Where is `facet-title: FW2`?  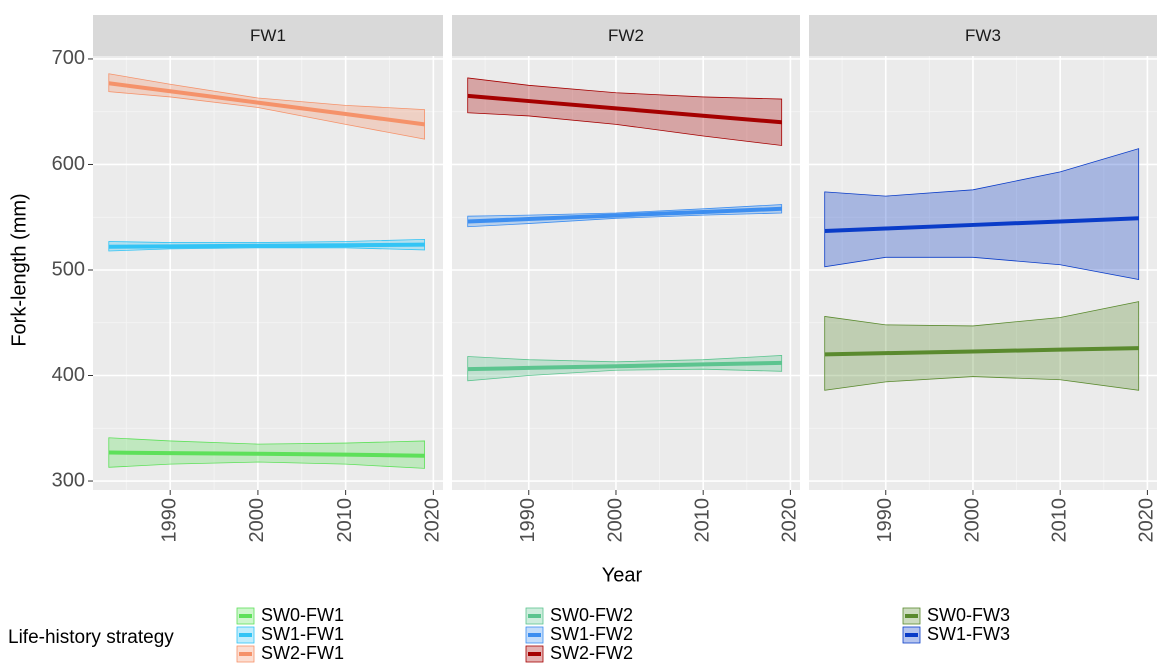 facet-title: FW2 is located at coordinates (626, 35).